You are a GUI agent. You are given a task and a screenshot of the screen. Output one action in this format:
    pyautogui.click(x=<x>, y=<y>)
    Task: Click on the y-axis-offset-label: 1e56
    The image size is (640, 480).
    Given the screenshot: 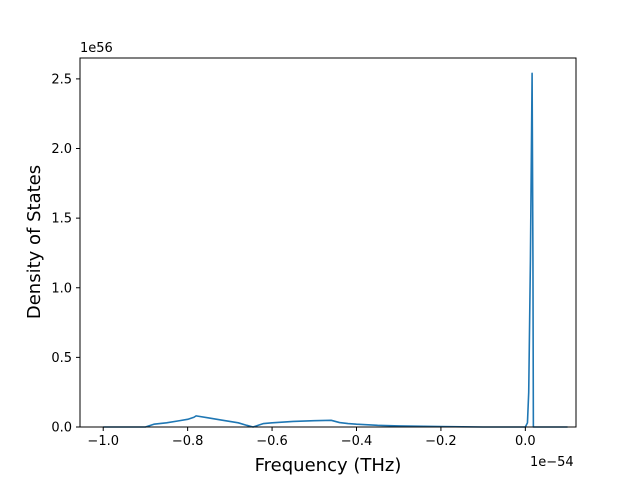 What is the action you would take?
    pyautogui.click(x=96, y=48)
    